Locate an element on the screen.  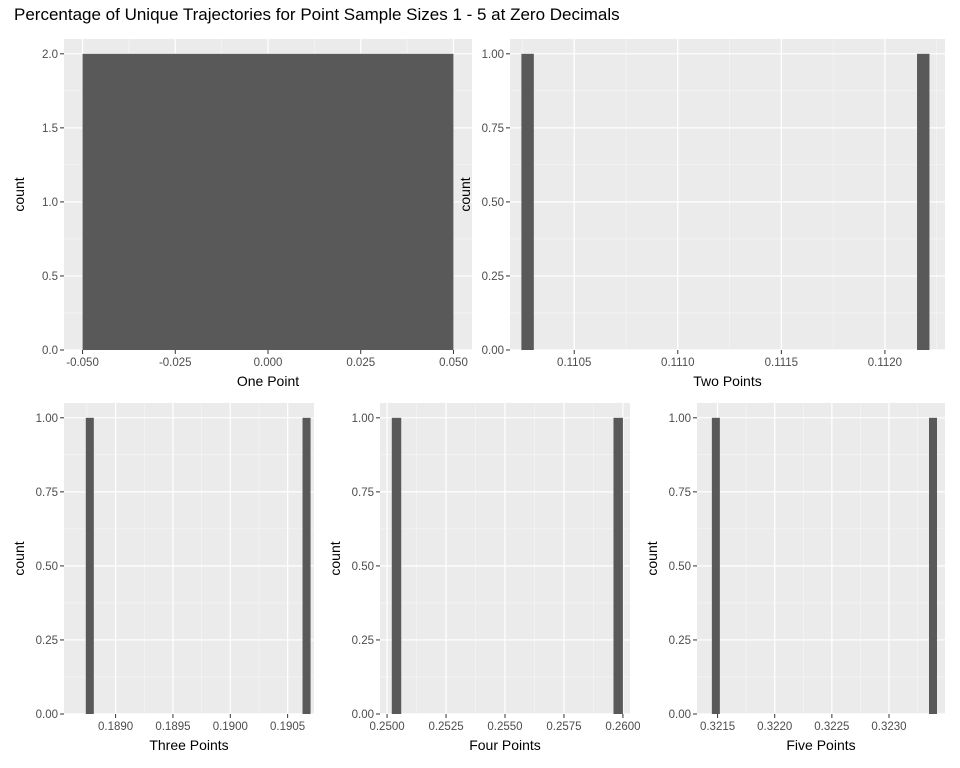
x-tick-label: 0.2500 is located at coordinates (386, 727).